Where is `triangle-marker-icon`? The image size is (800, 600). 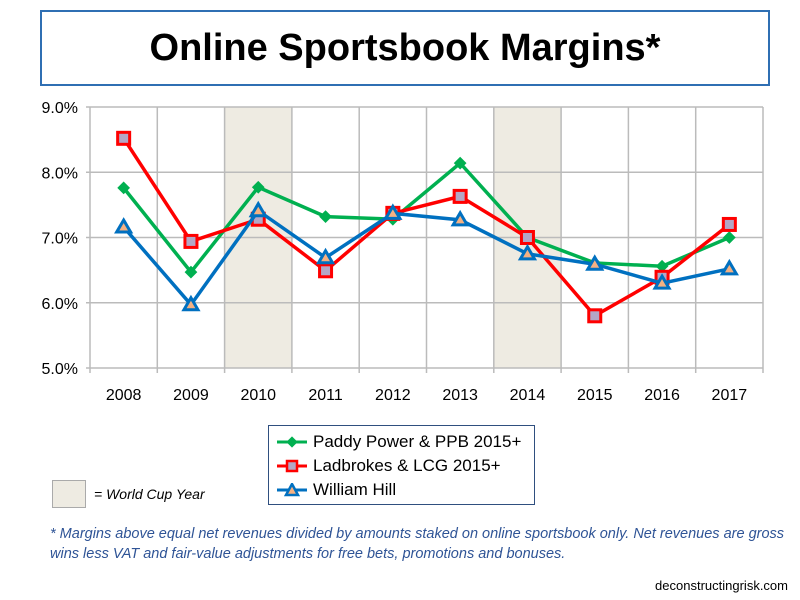
triangle-marker-icon is located at coordinates (292, 490).